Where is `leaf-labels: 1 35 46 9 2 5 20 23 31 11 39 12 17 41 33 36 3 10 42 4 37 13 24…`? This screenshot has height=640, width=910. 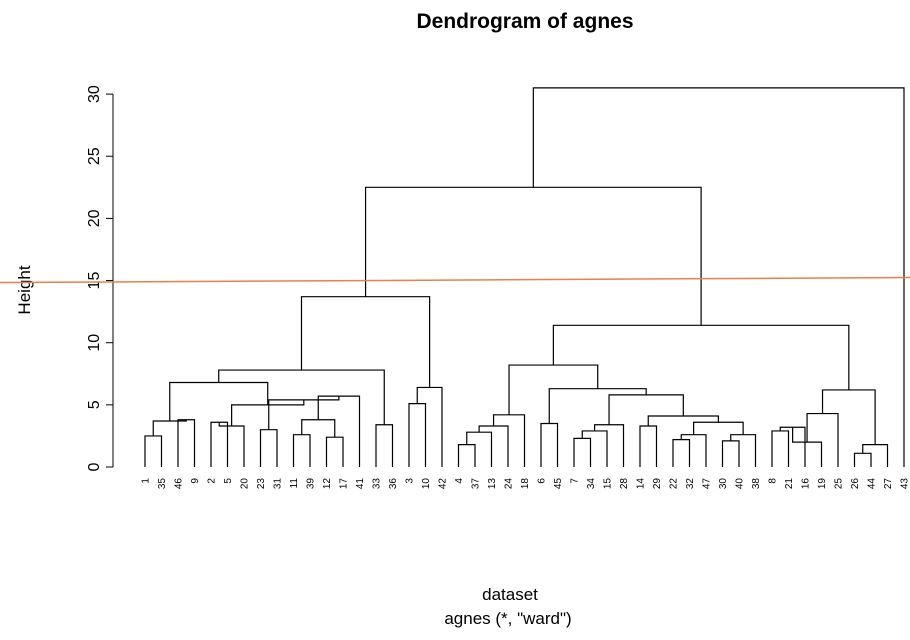 leaf-labels: 1 35 46 9 2 5 20 23 31 11 39 12 17 41 33 36 3 10 42 4 37 13 24… is located at coordinates (525, 484).